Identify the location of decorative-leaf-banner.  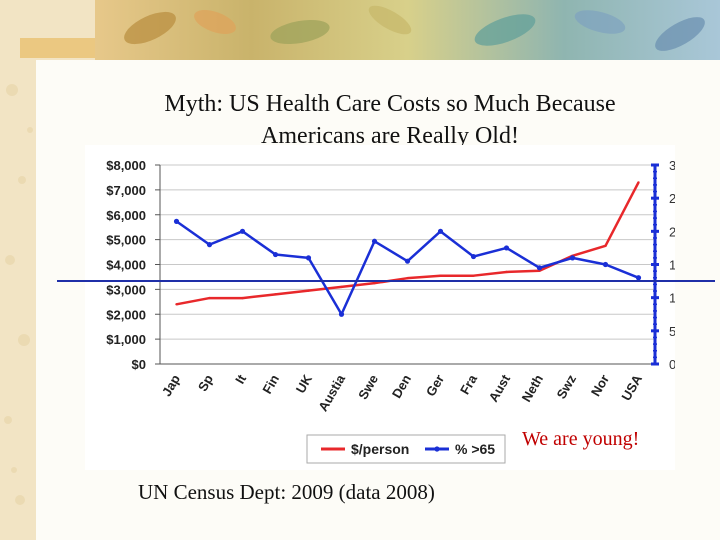
(370, 30).